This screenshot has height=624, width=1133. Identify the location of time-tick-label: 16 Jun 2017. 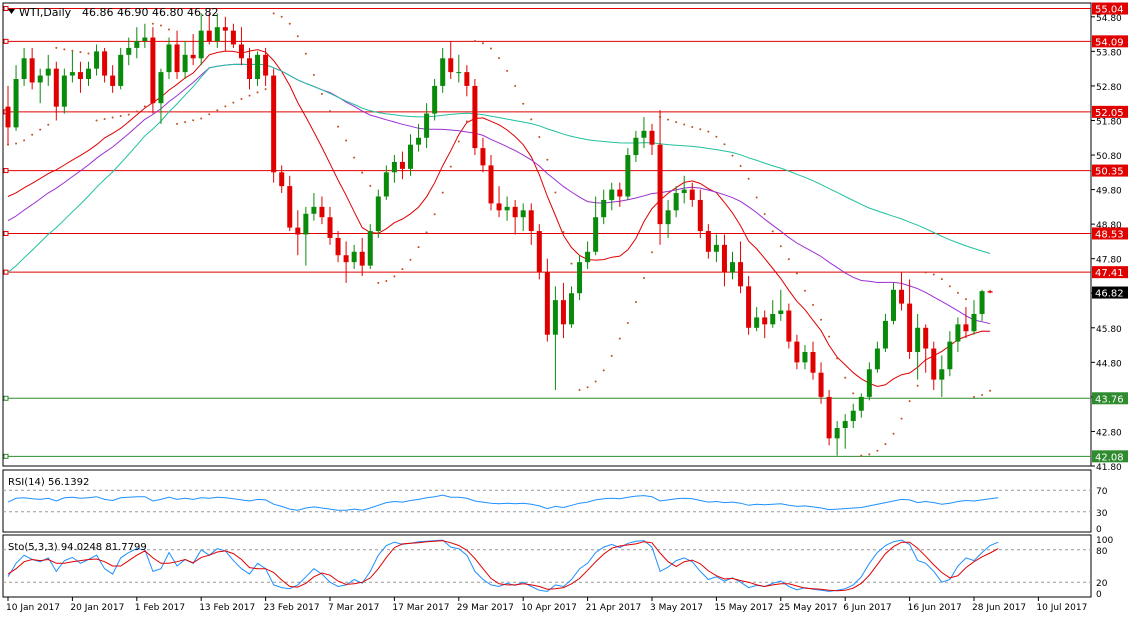
(935, 608).